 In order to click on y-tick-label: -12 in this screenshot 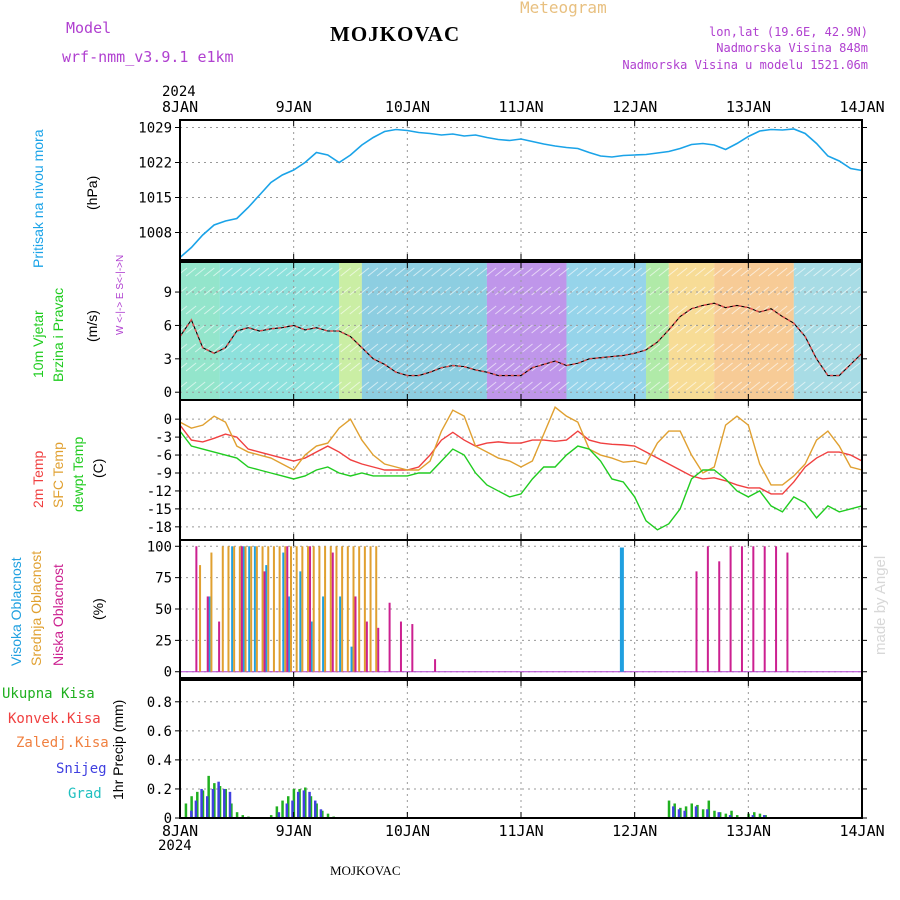, I will do `click(159, 492)`.